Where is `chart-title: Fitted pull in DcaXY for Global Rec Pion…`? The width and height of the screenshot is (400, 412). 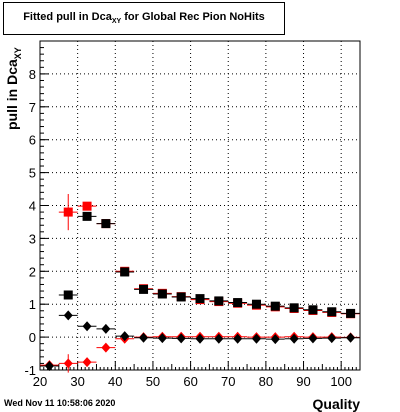
chart-title: Fitted pull in DcaXY for Global Rec Pion… is located at coordinates (144, 18).